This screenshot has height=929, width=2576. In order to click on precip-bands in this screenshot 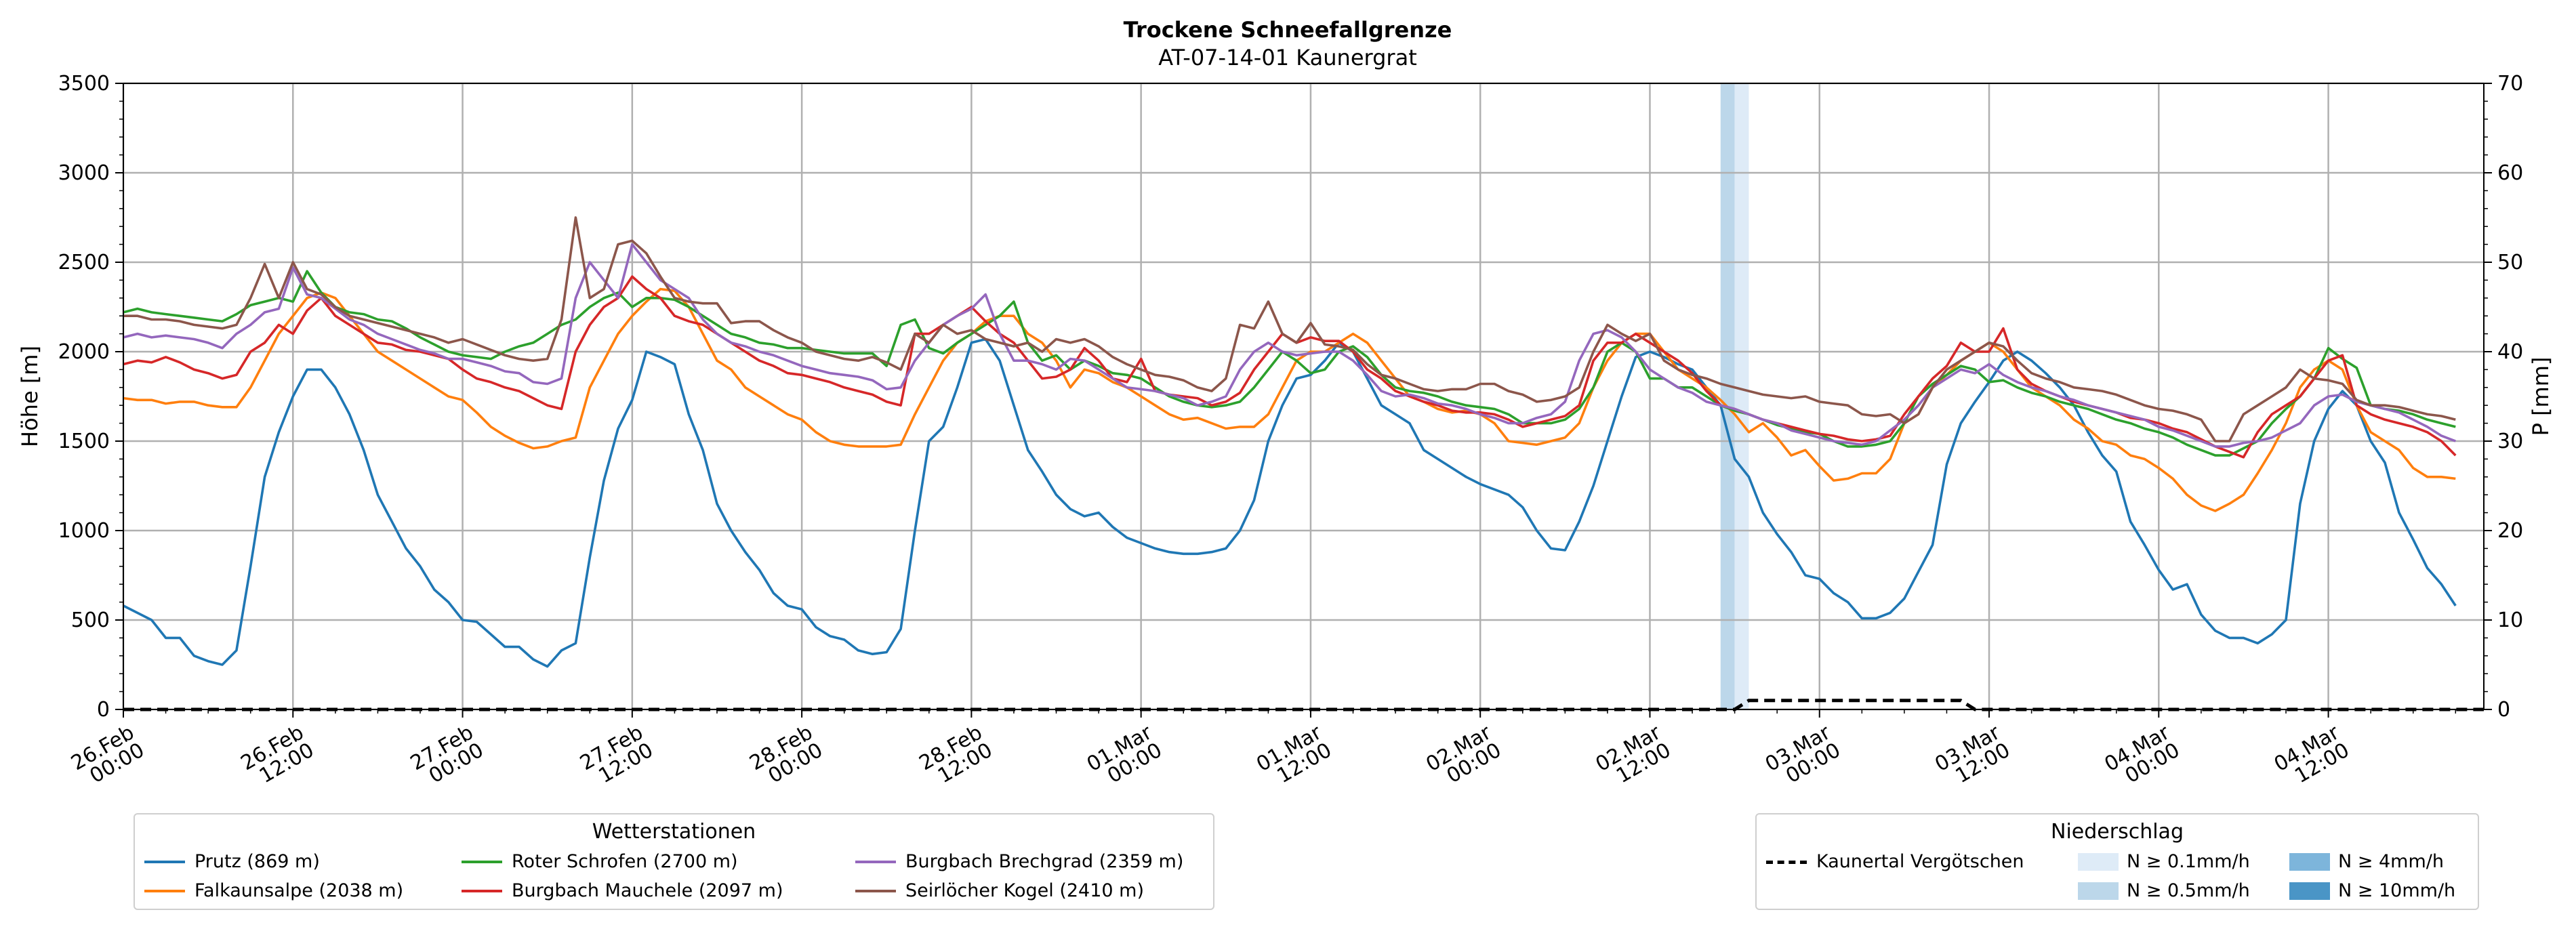, I will do `click(1735, 396)`.